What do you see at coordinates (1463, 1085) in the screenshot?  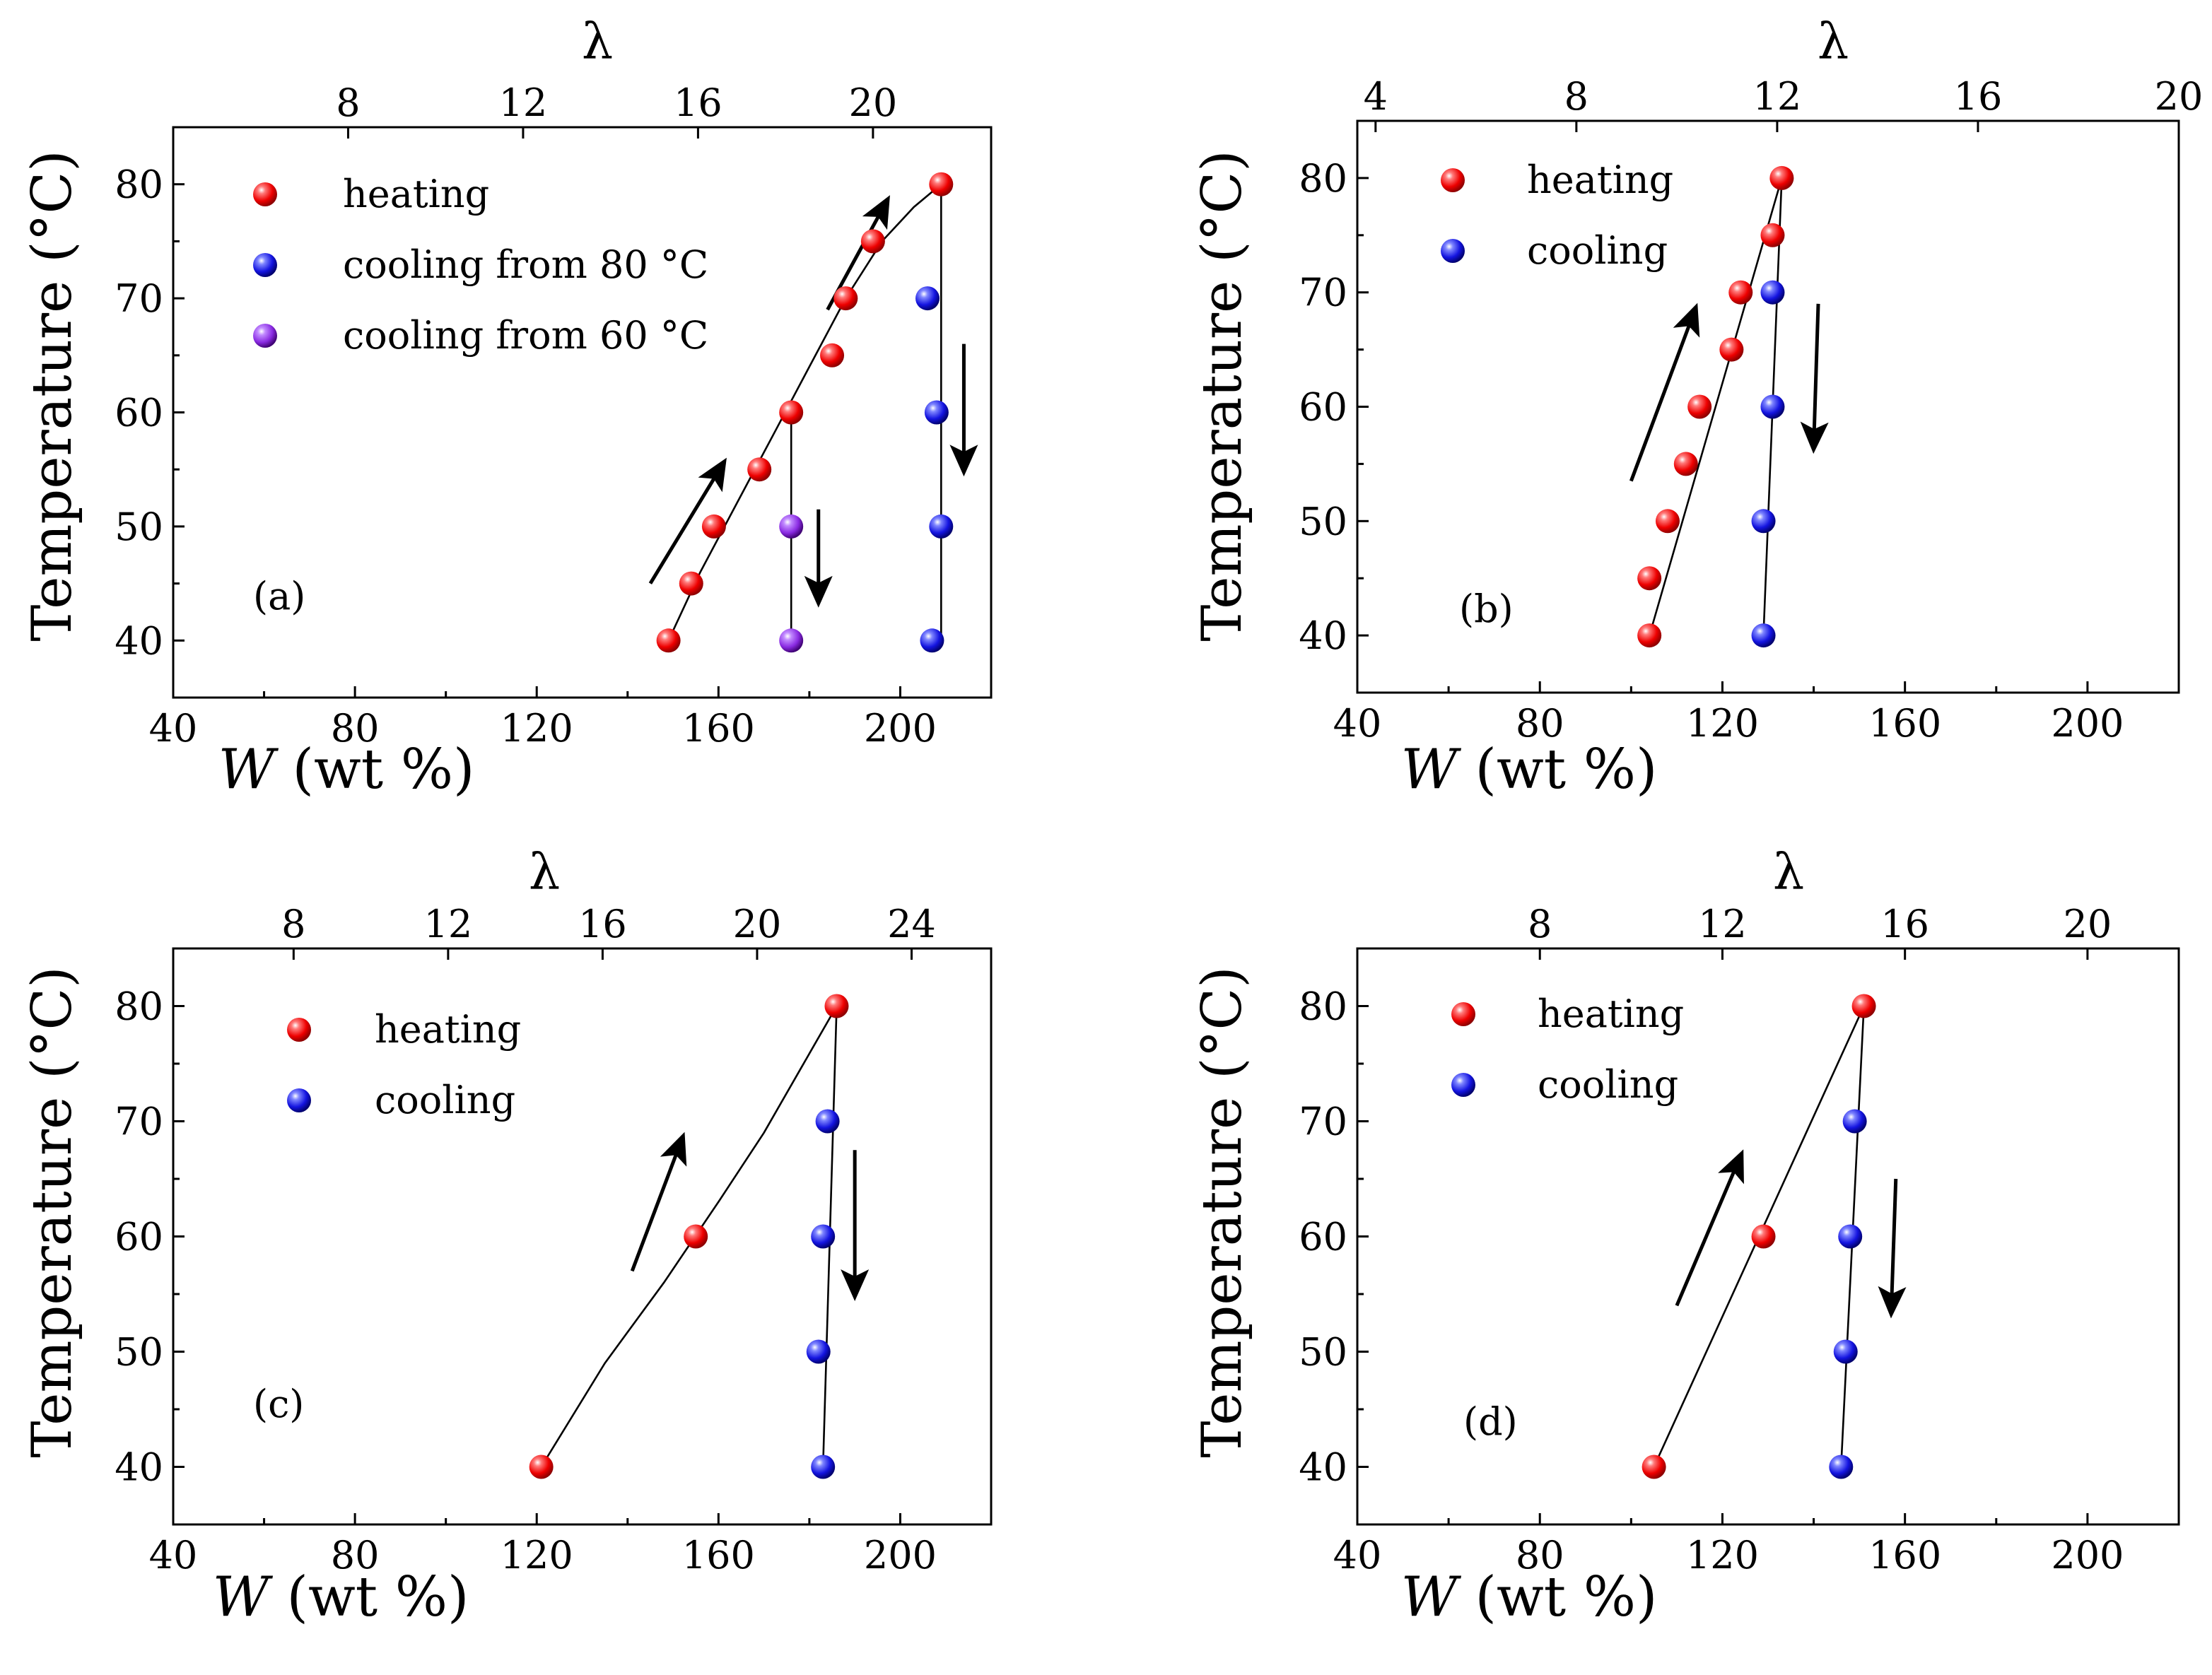 I see `legend-marker-blue` at bounding box center [1463, 1085].